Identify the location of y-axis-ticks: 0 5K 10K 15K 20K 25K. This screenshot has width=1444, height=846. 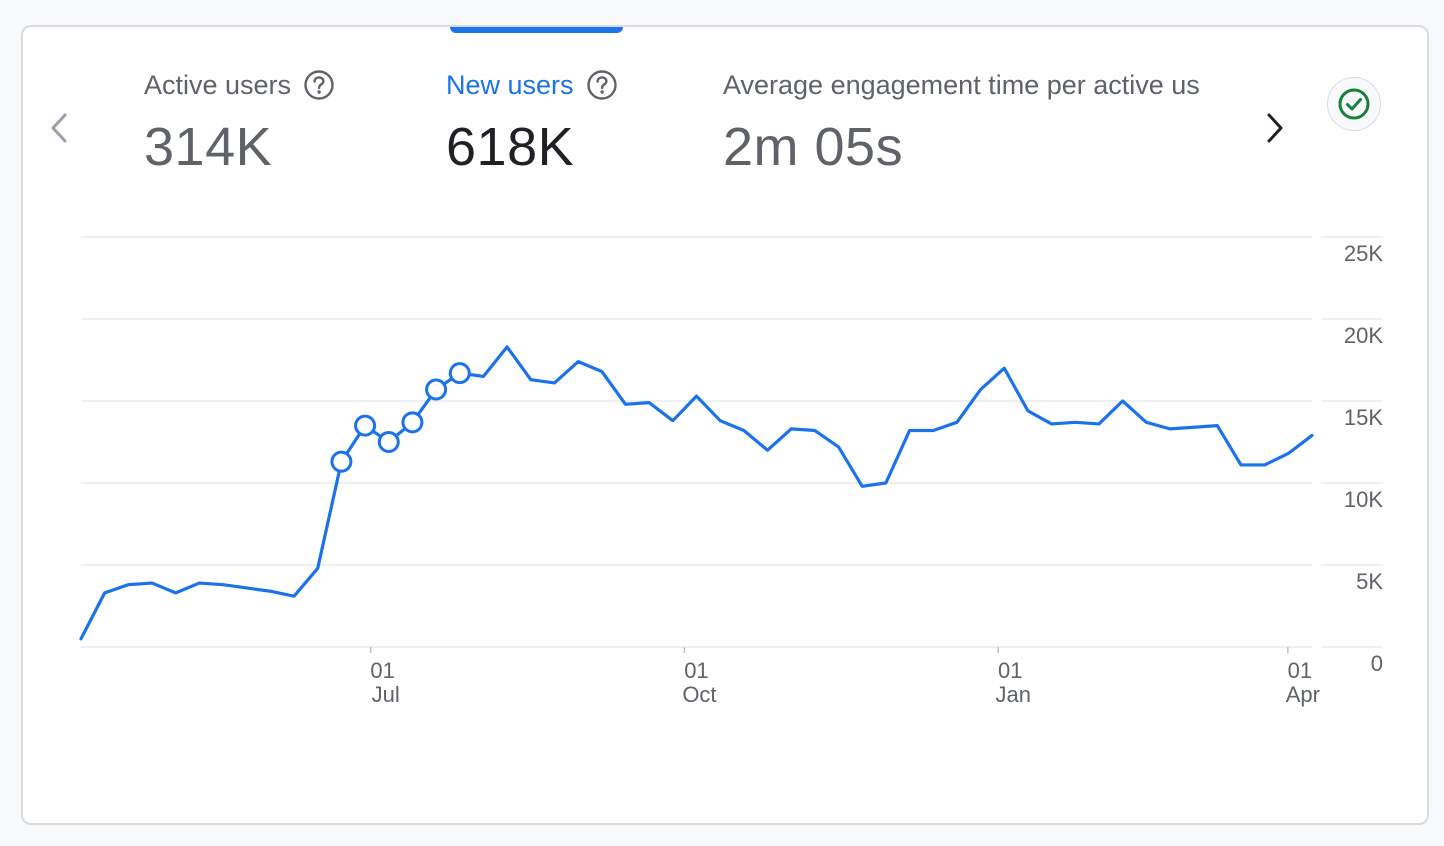
(1363, 458).